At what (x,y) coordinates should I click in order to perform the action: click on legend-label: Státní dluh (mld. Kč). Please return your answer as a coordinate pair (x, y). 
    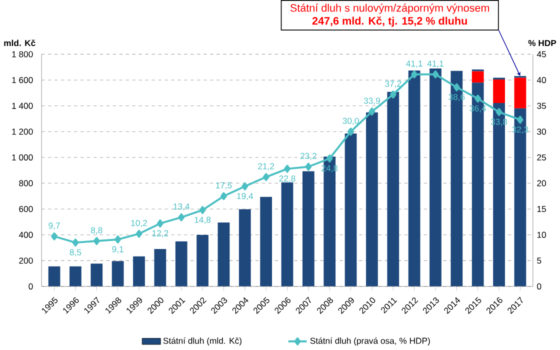
    Looking at the image, I should click on (202, 342).